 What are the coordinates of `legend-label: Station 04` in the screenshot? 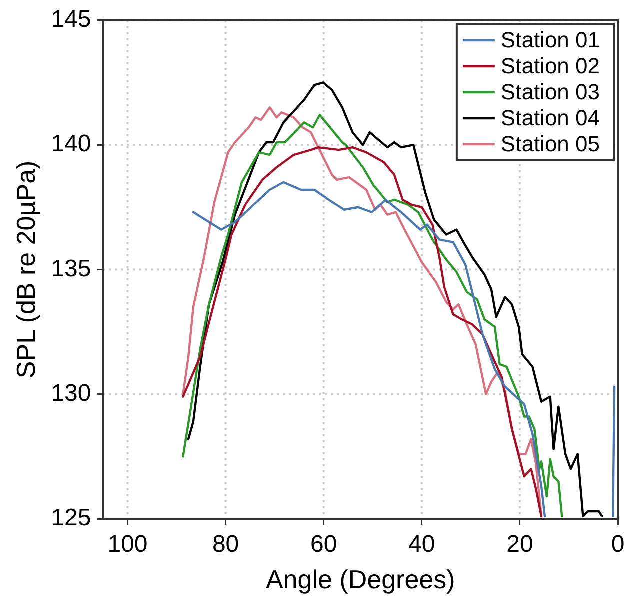 It's located at (550, 117).